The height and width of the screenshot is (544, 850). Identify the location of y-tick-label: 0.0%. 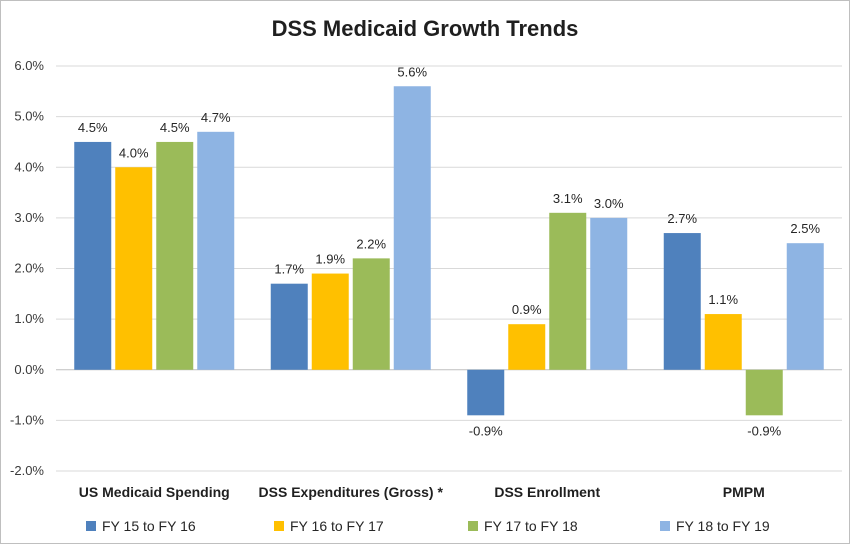
(29, 369).